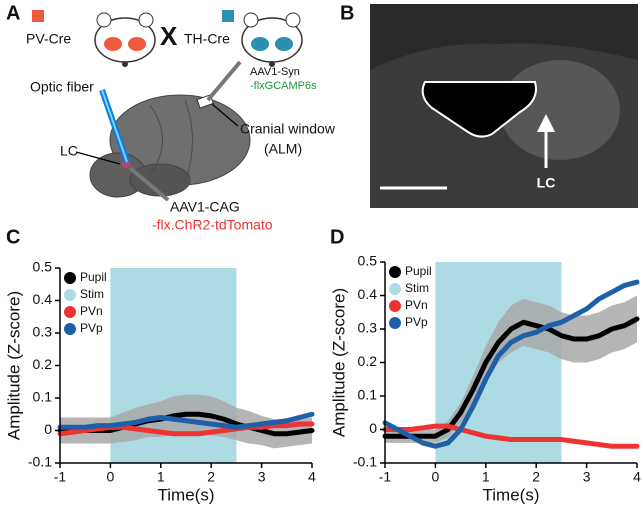 The width and height of the screenshot is (643, 506). Describe the element at coordinates (13, 13) in the screenshot. I see `panel-label: A` at that location.